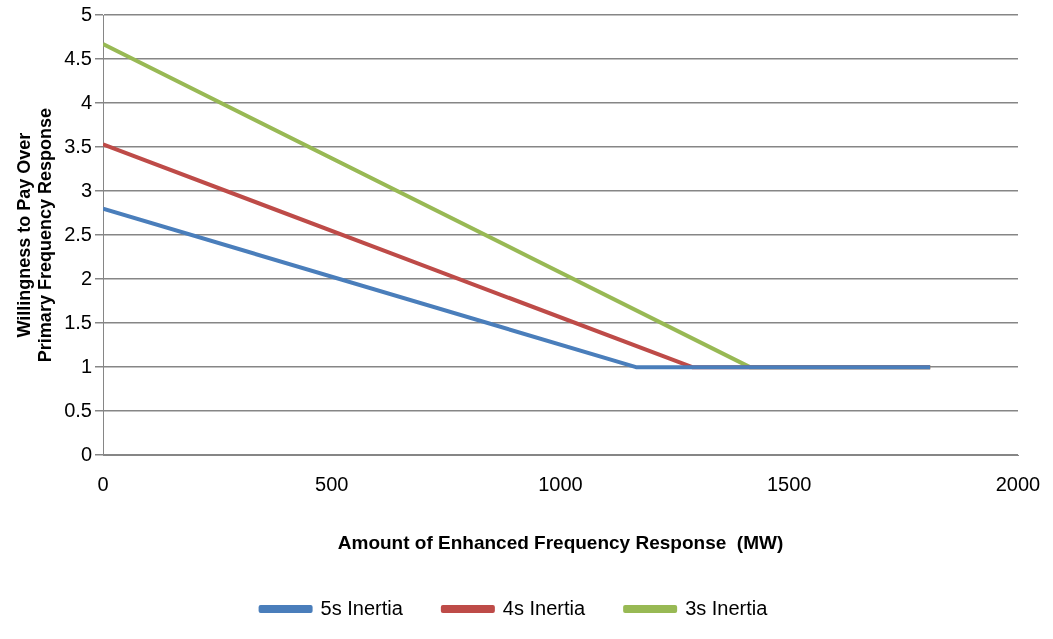  I want to click on y-tick-label: 4.5, so click(78, 57).